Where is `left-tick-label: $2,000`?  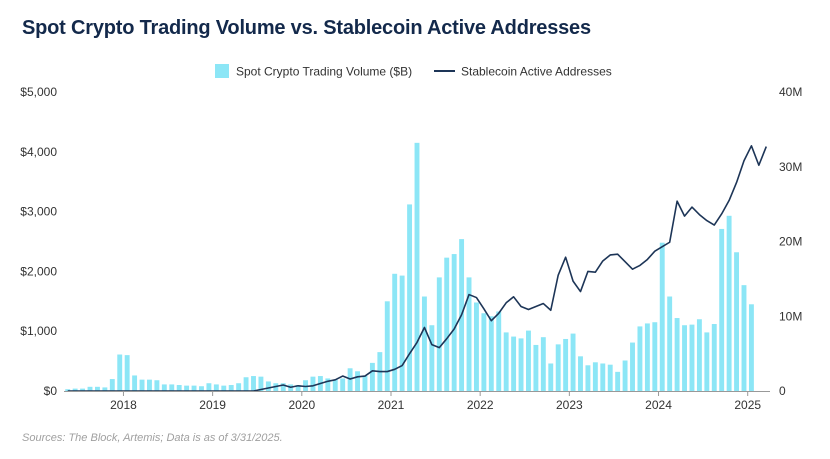 left-tick-label: $2,000 is located at coordinates (38, 271).